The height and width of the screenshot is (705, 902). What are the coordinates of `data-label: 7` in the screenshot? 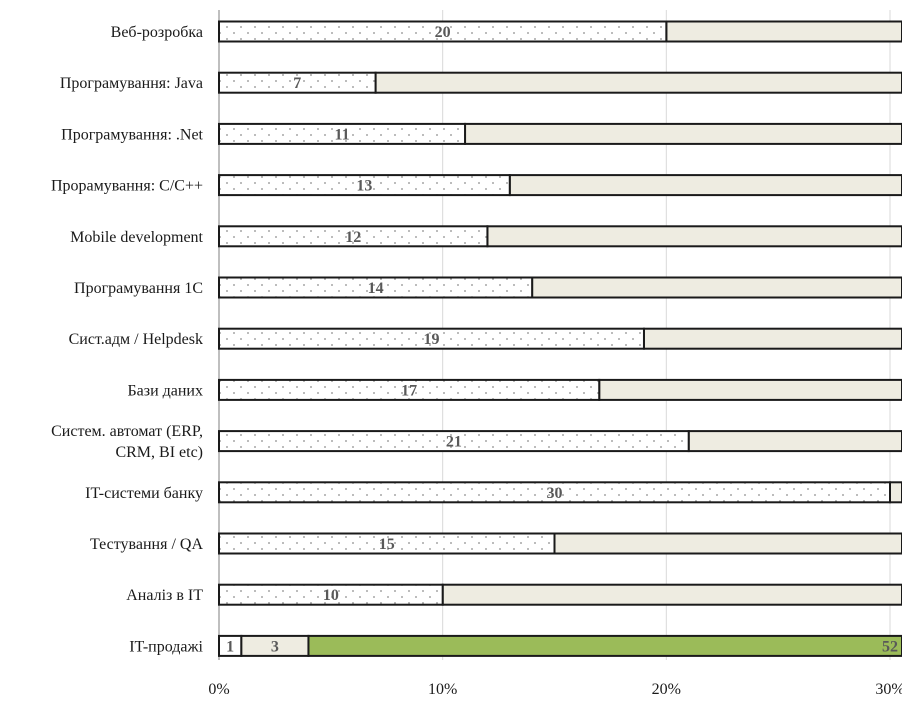 It's located at (297, 83).